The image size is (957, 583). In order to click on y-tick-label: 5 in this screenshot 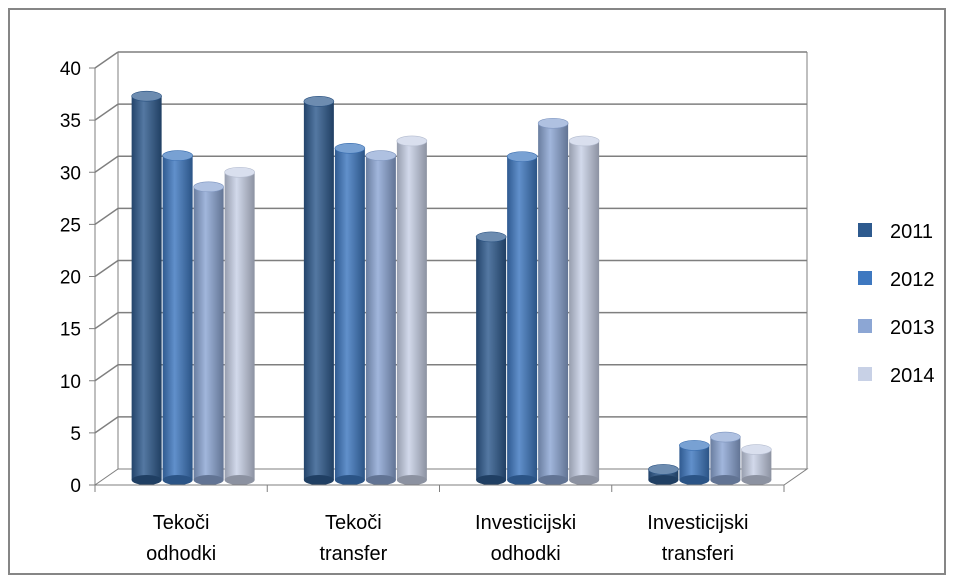, I will do `click(75, 434)`.